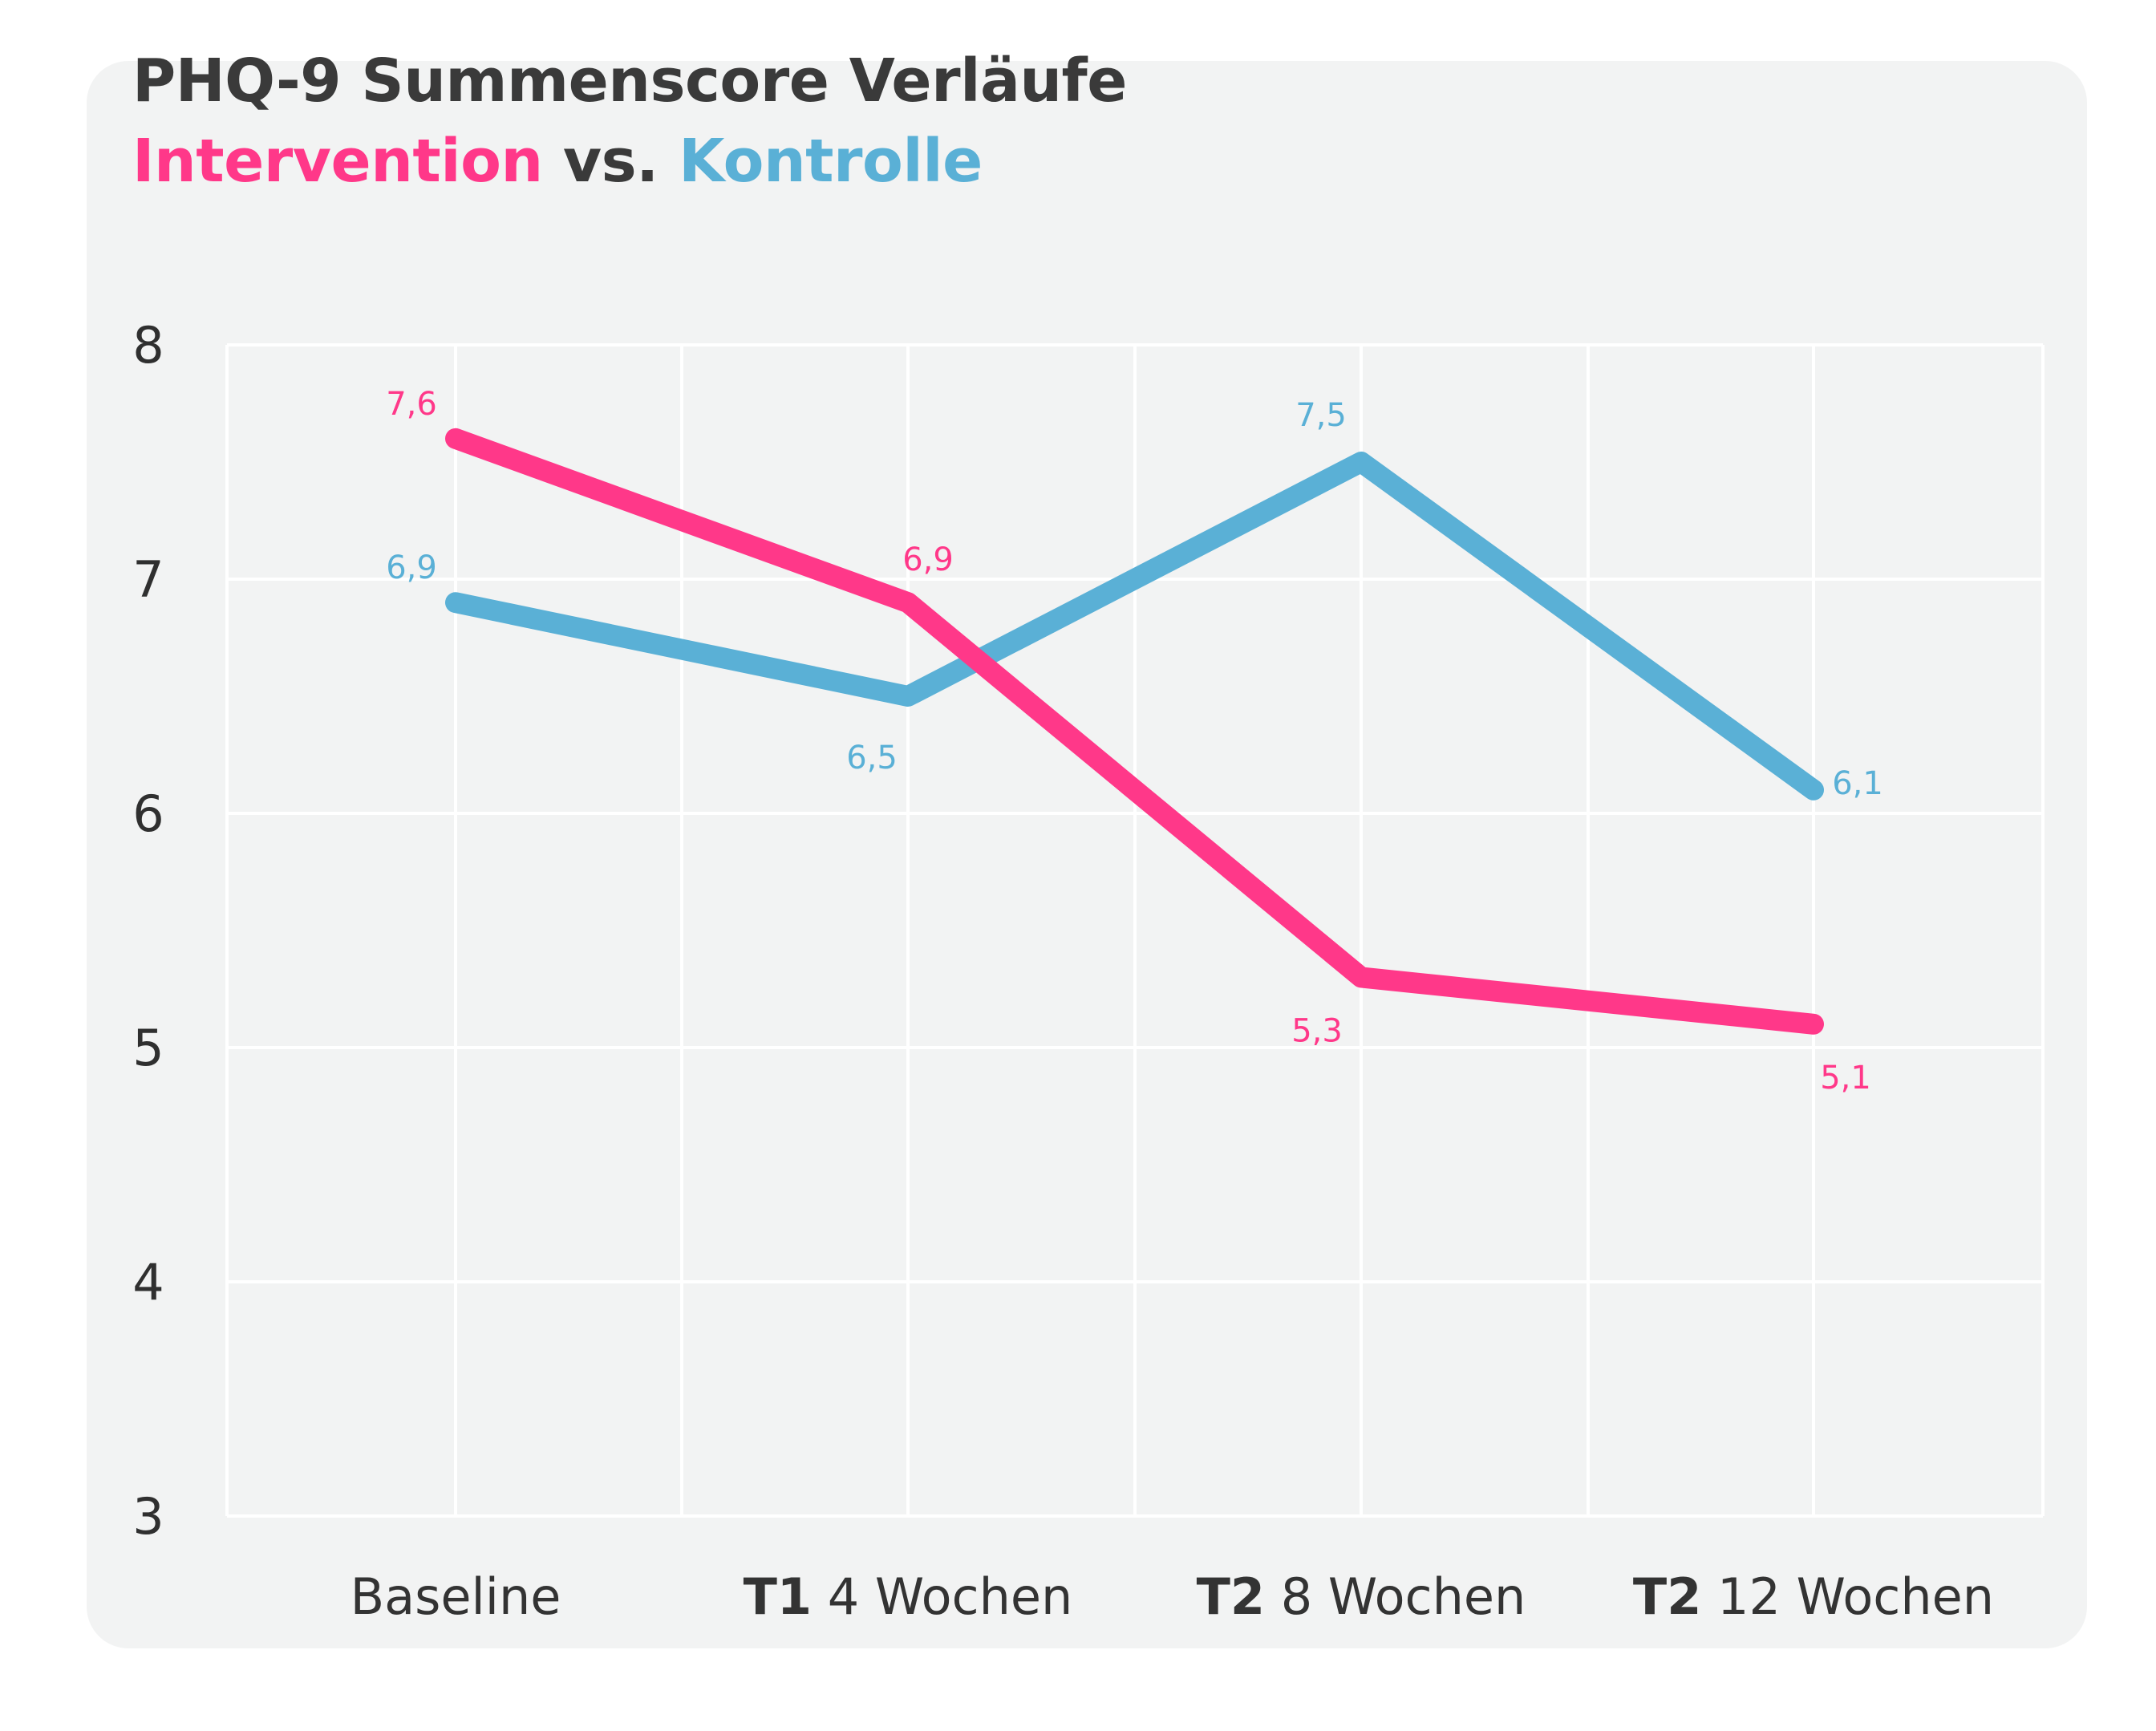 The height and width of the screenshot is (1731, 2156). I want to click on subtitle-vs: vs., so click(610, 161).